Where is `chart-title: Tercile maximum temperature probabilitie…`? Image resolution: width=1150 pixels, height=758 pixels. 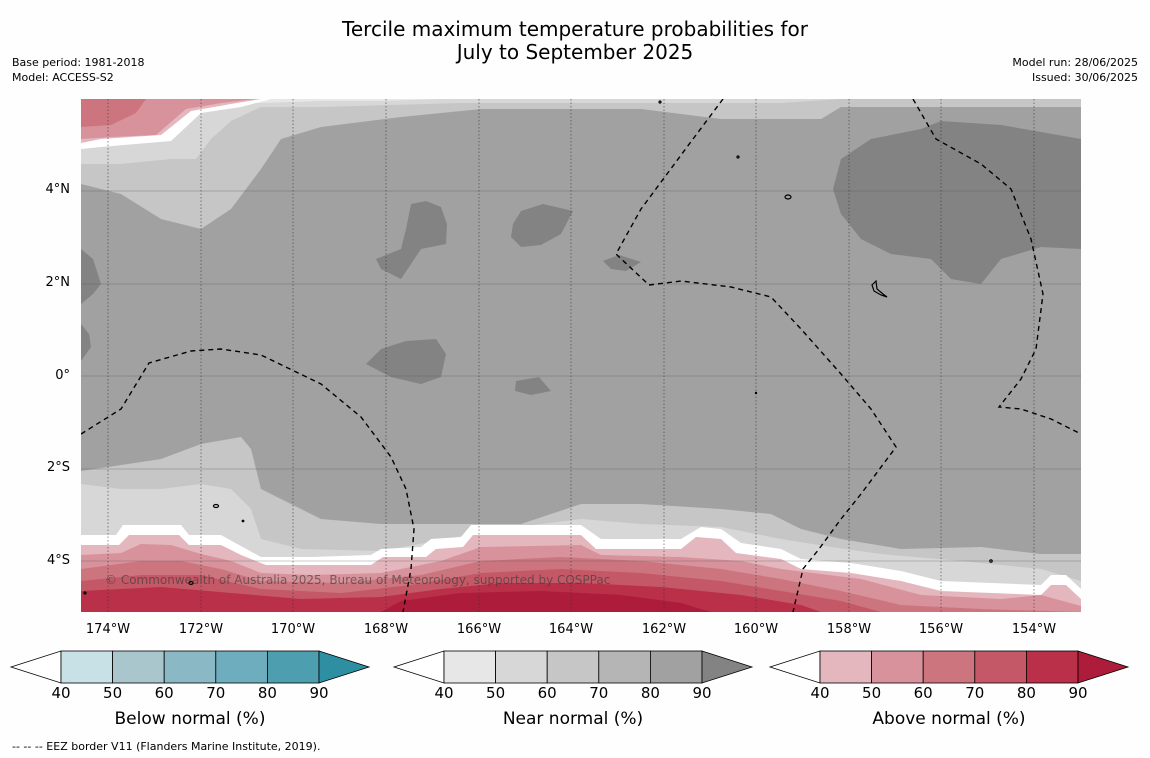
chart-title: Tercile maximum temperature probabilitie… is located at coordinates (575, 41).